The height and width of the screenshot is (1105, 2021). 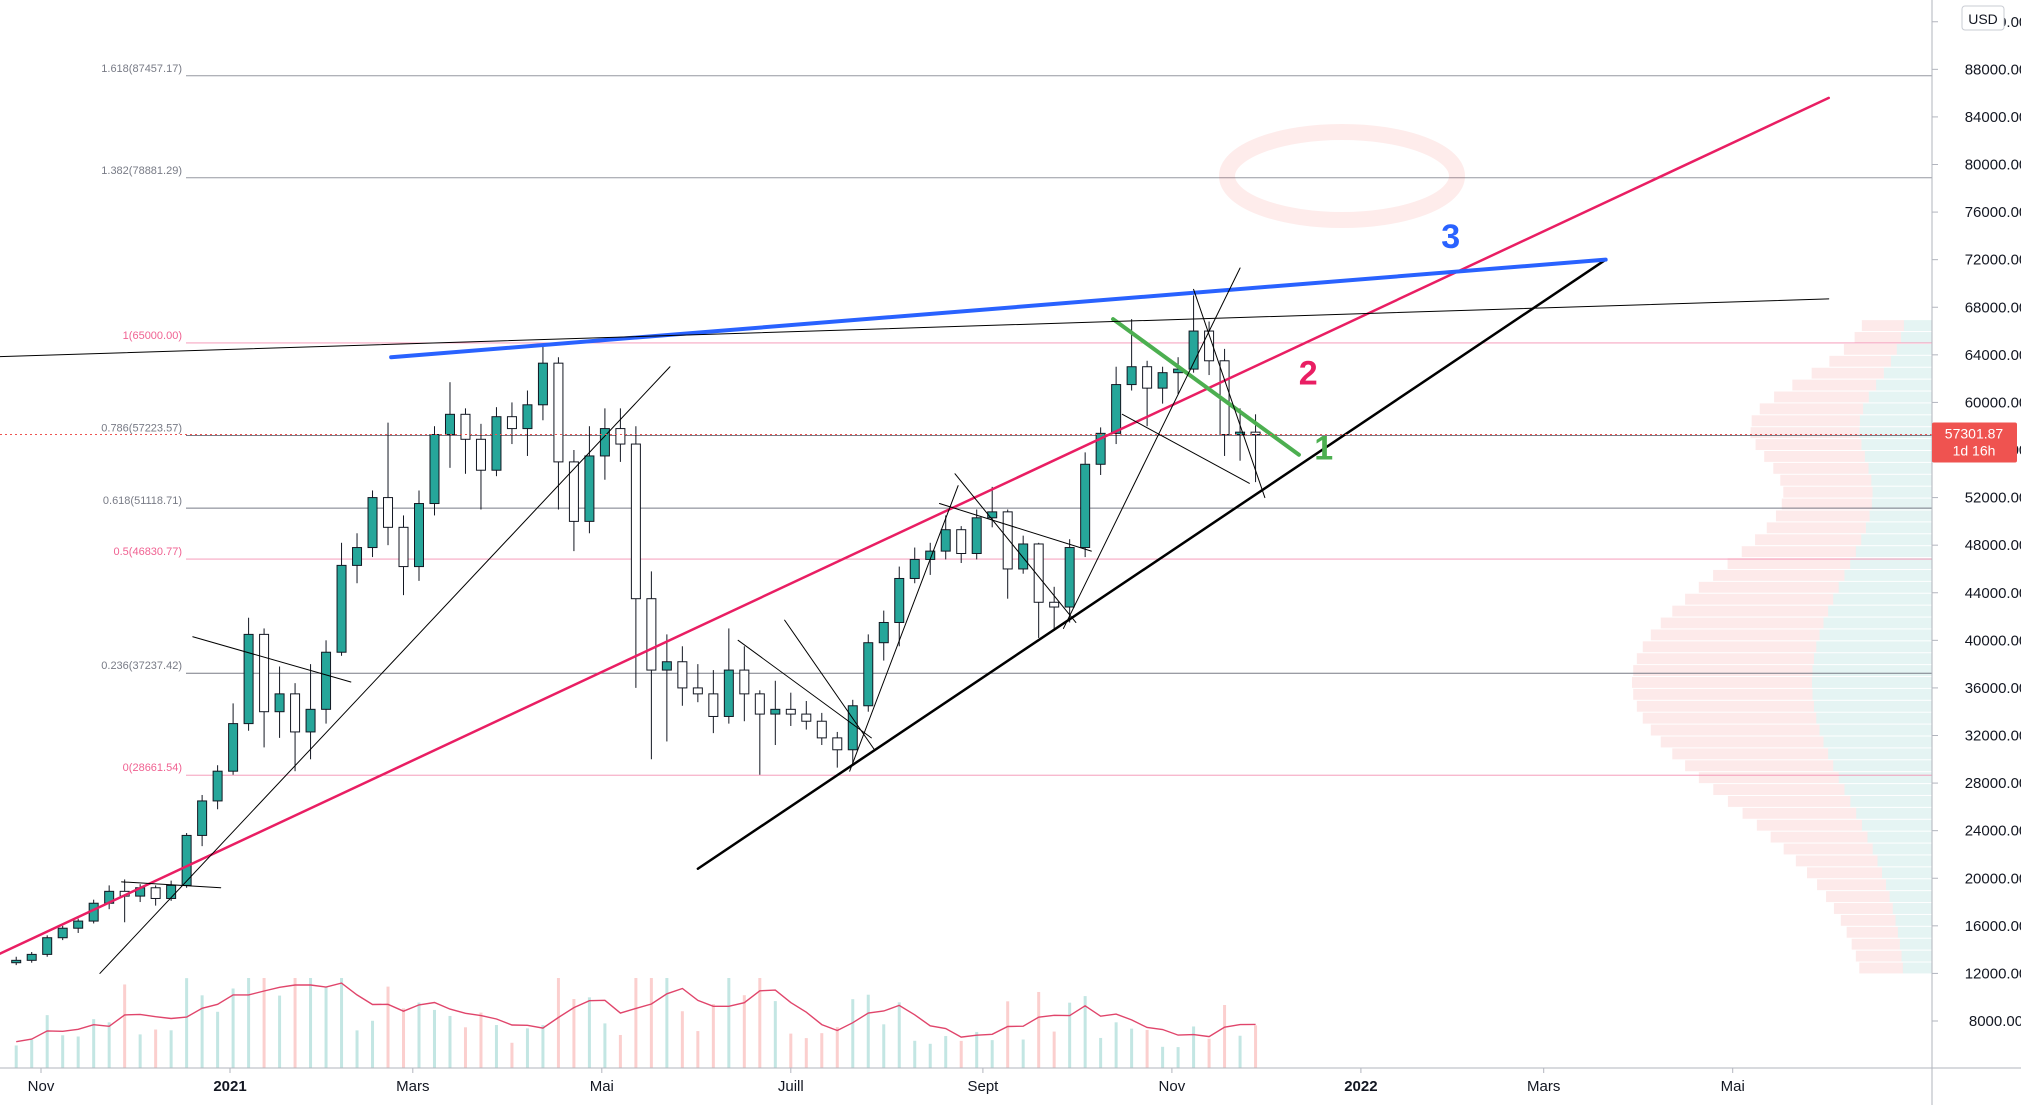 What do you see at coordinates (1360, 1086) in the screenshot?
I see `time-tick-label: 2022` at bounding box center [1360, 1086].